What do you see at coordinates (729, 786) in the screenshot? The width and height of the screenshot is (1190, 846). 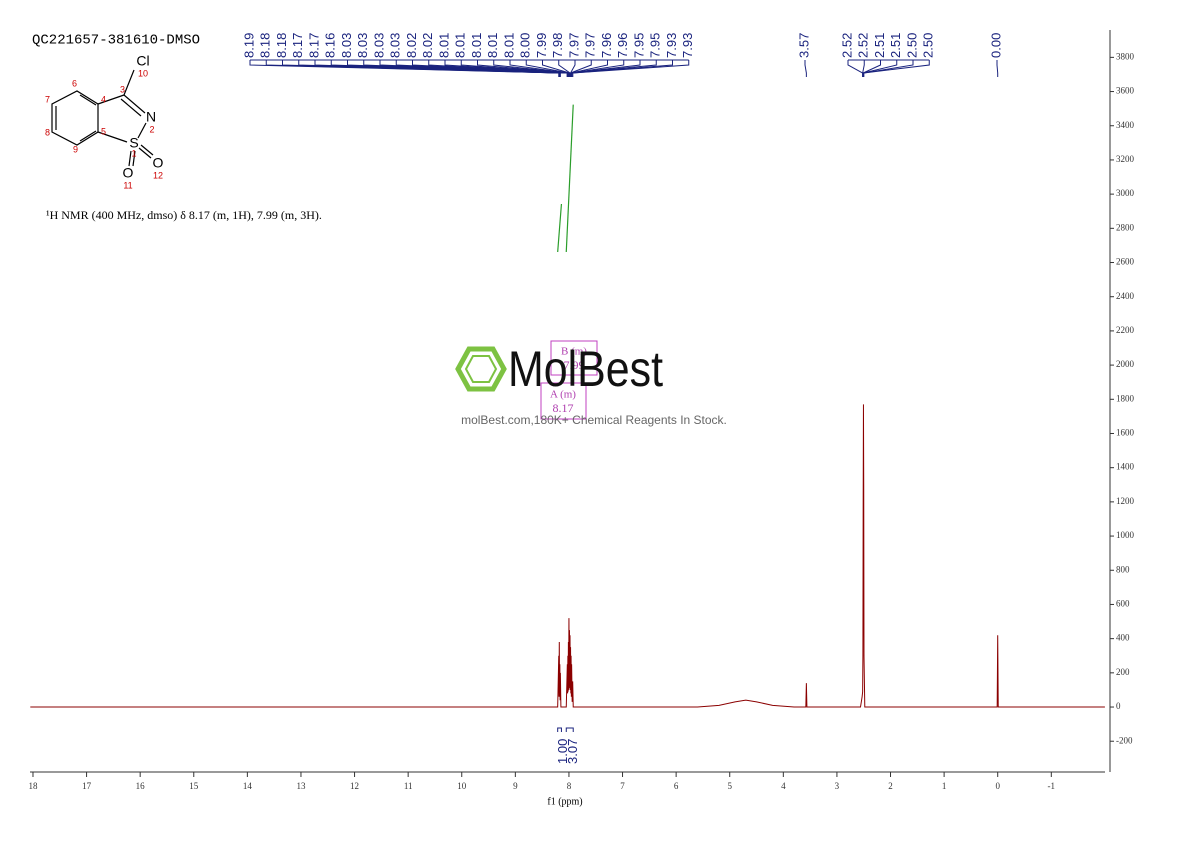 I see `x-tick-label: 5` at bounding box center [729, 786].